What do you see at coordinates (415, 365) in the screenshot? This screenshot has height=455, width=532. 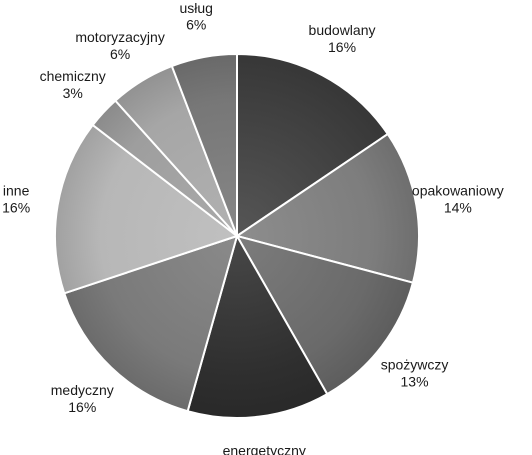 I see `pie-label-spozywczy: spożywczy` at bounding box center [415, 365].